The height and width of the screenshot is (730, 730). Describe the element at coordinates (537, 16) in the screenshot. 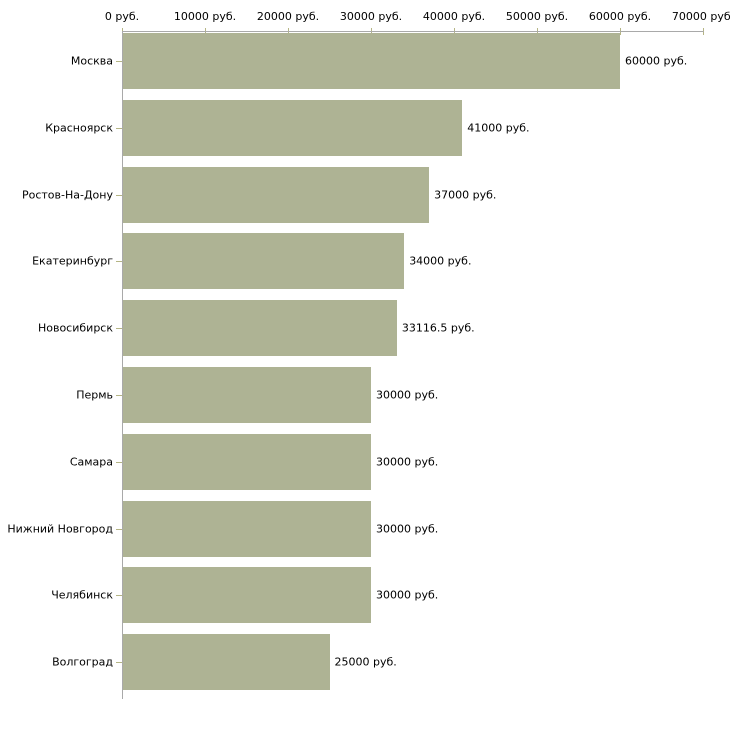

I see `x-axis-tick-label: 50000 руб.` at that location.